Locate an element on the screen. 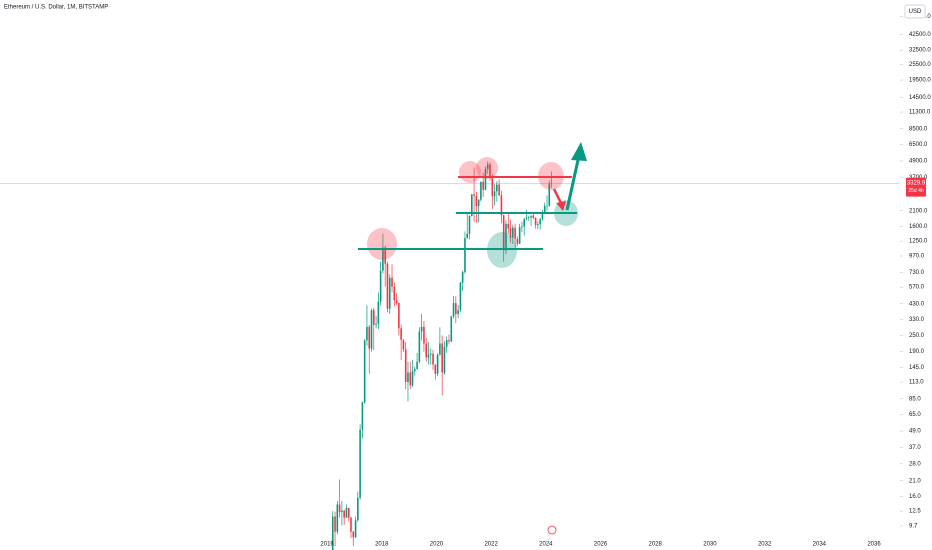 The image size is (932, 550). y-tick-label: 21.0 is located at coordinates (915, 481).